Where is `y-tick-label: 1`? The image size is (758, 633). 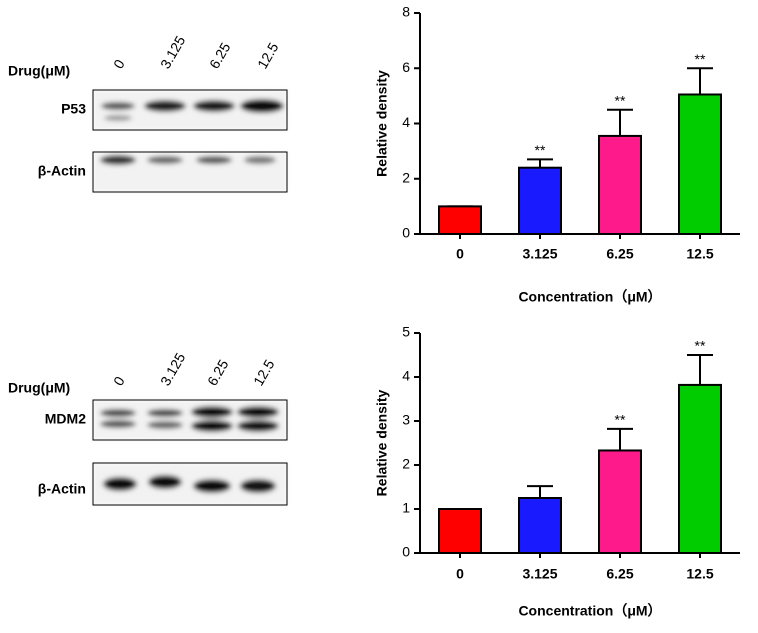
y-tick-label: 1 is located at coordinates (406, 508).